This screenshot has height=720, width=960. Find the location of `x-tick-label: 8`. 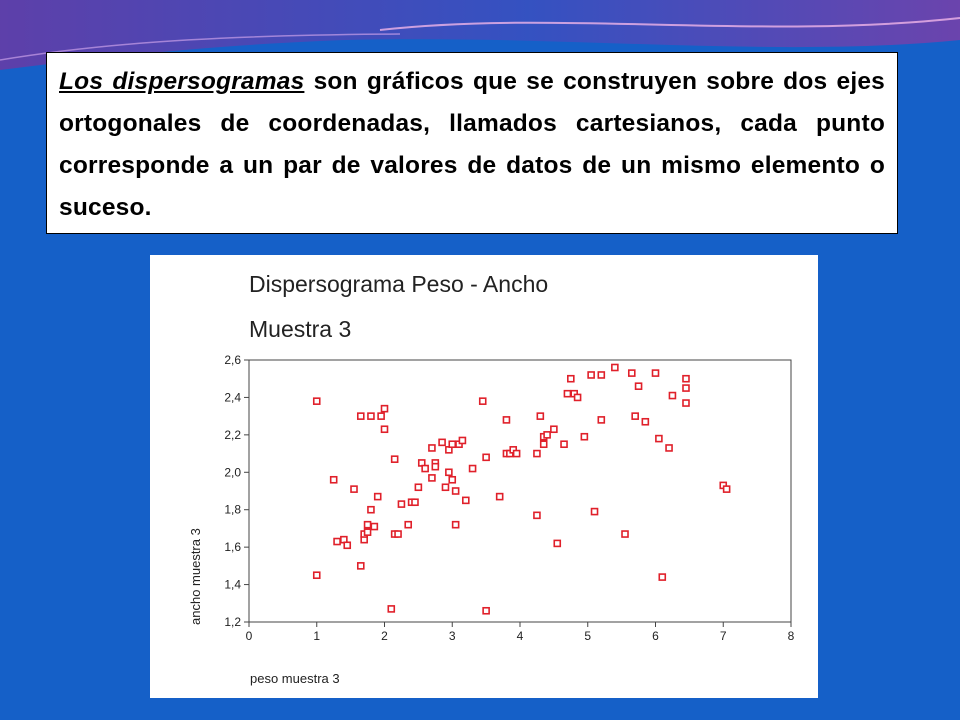

x-tick-label: 8 is located at coordinates (791, 636).